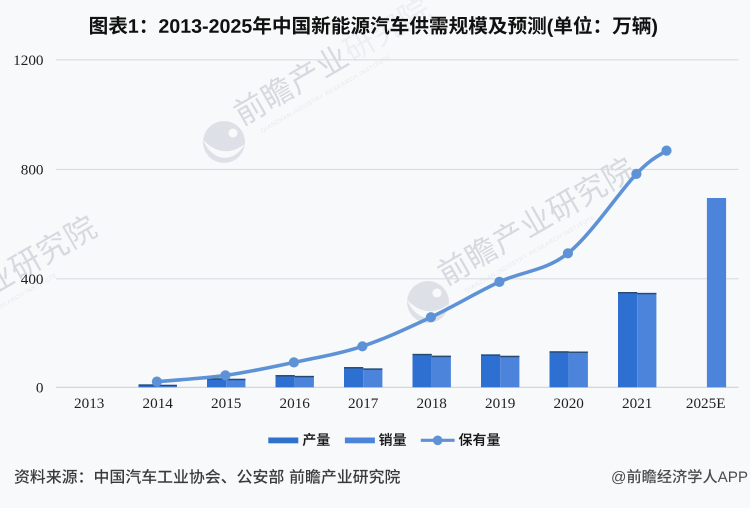  Describe the element at coordinates (363, 403) in the screenshot. I see `svg-text: 2017` at that location.